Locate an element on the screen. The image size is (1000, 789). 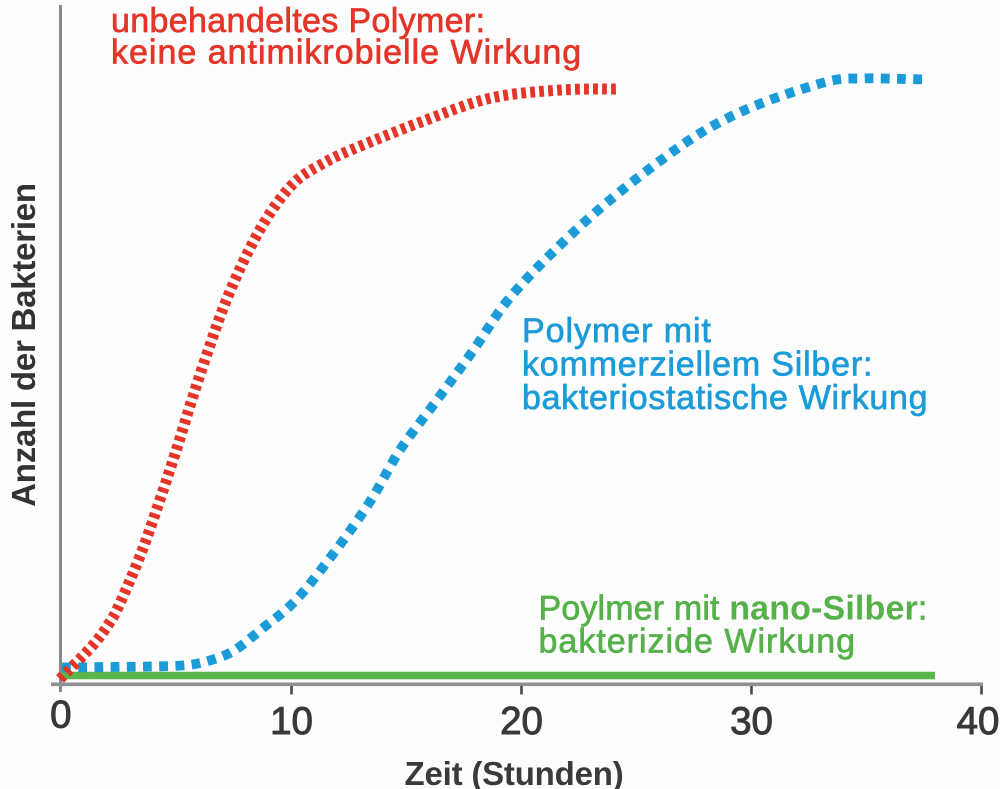
svg-text: Zeit (Stunden) is located at coordinates (514, 772).